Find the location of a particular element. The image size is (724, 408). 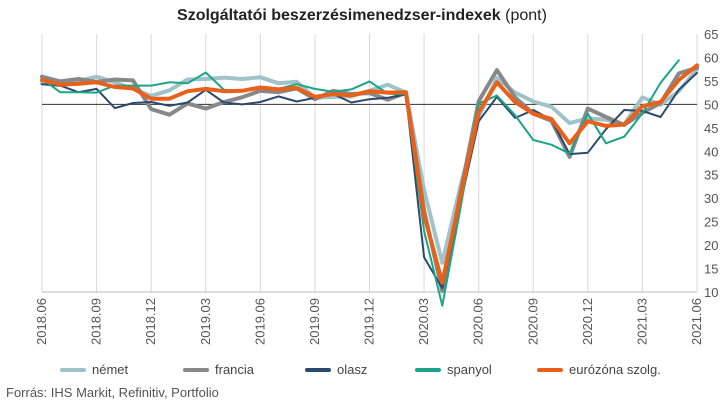

x-tick-label: 2018.12 is located at coordinates (150, 321).